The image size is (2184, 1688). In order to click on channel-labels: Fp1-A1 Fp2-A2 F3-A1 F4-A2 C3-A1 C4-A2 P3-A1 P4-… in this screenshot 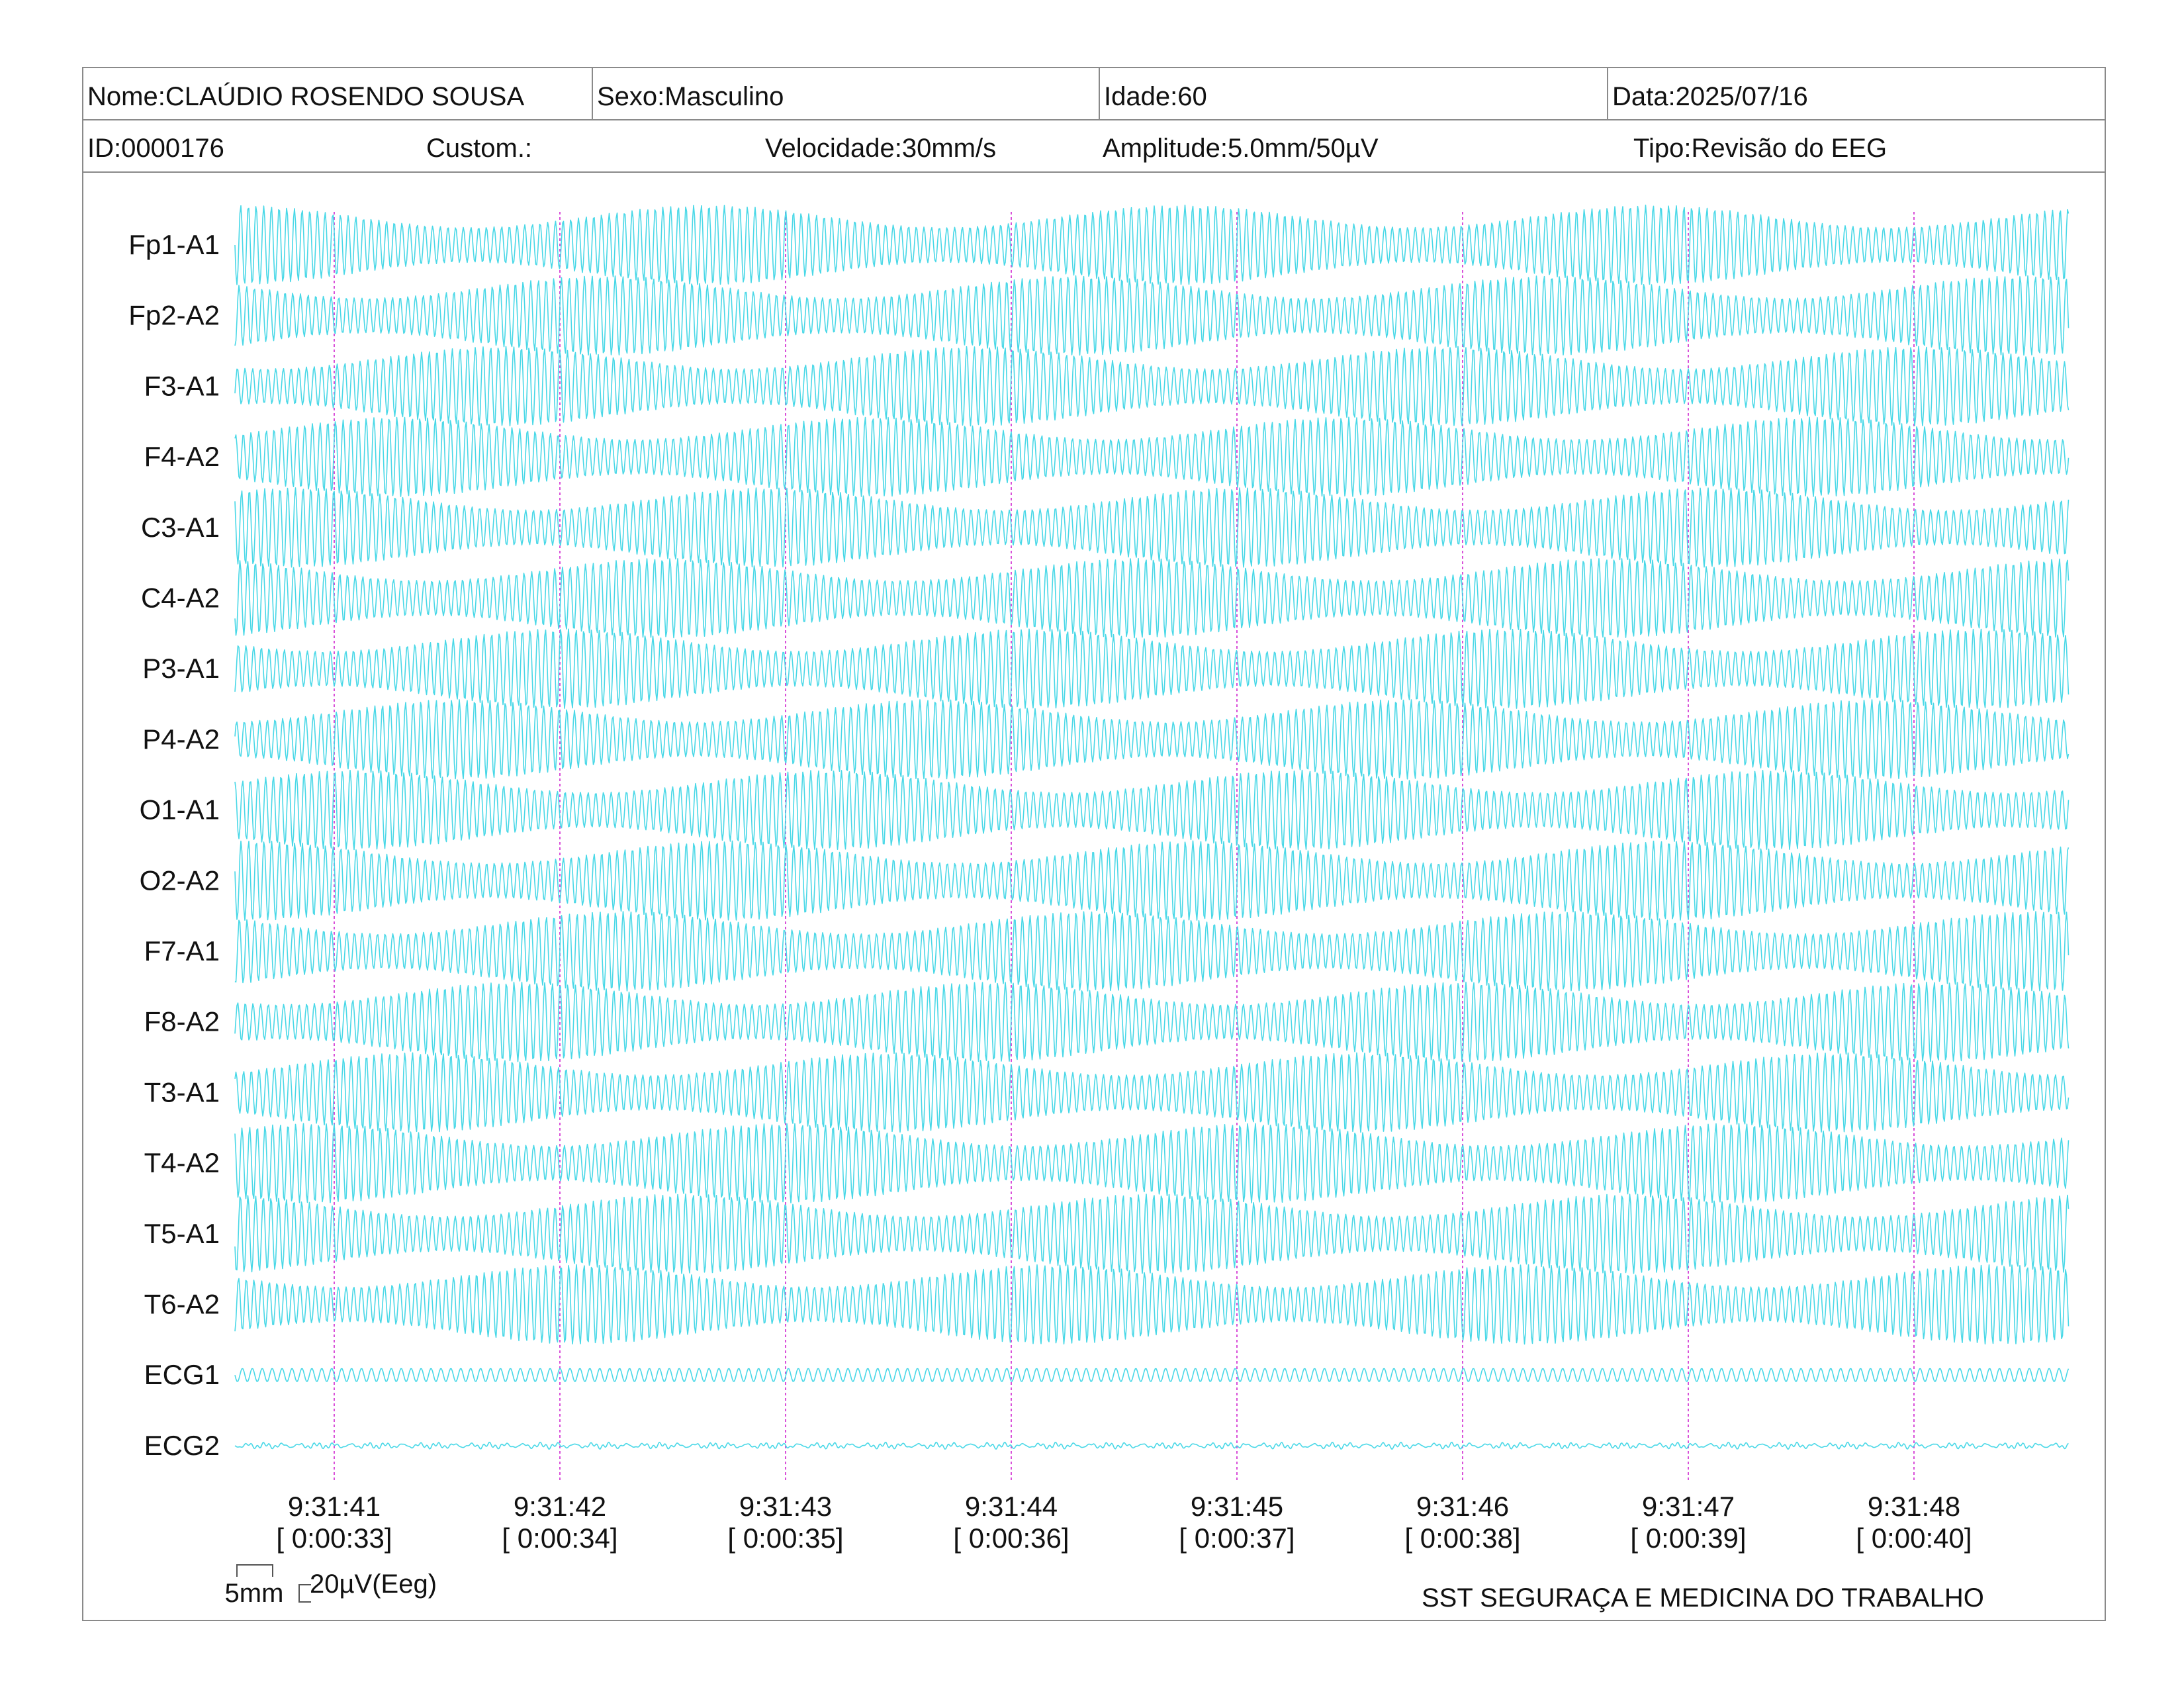, I will do `click(174, 845)`.